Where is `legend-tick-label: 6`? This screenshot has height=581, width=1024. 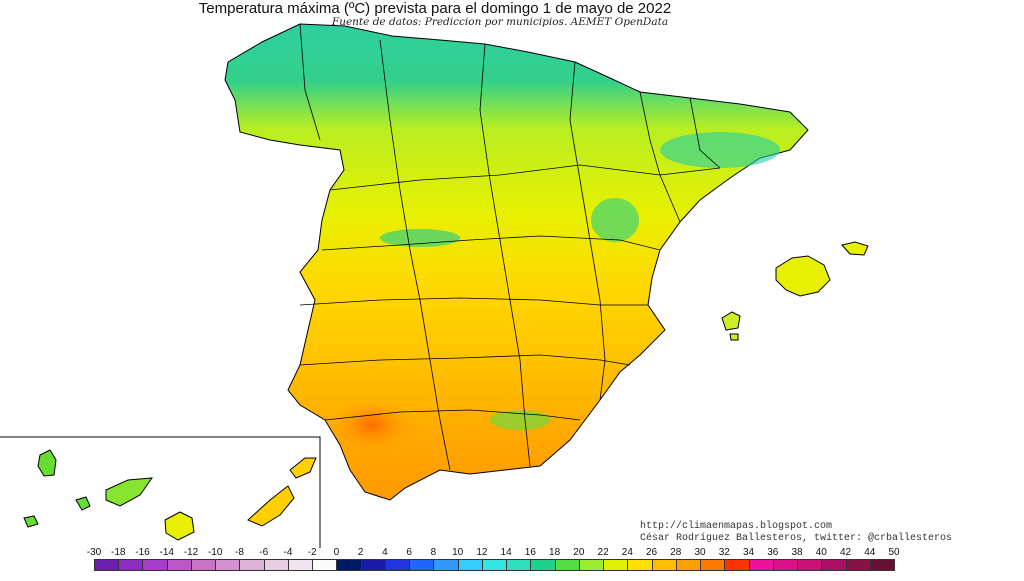
legend-tick-label: 6 is located at coordinates (409, 552).